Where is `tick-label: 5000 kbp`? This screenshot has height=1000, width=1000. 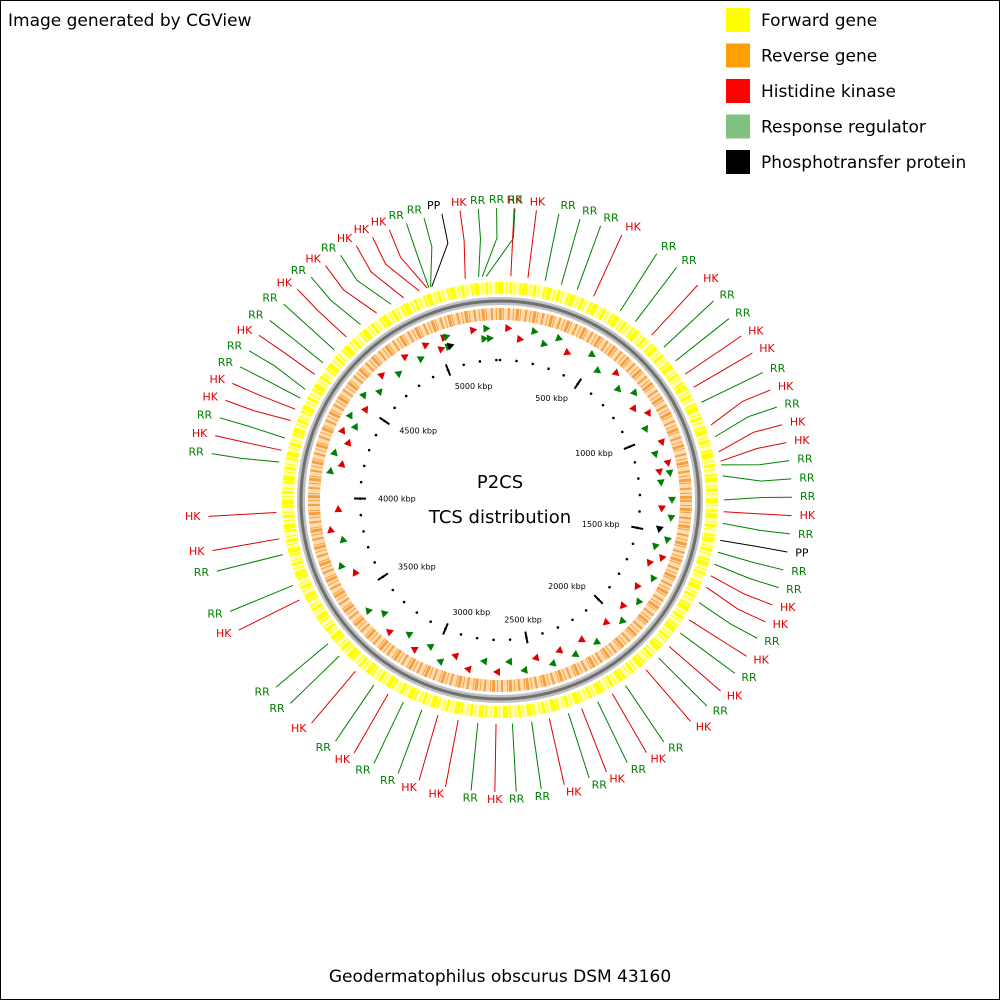 tick-label: 5000 kbp is located at coordinates (474, 386).